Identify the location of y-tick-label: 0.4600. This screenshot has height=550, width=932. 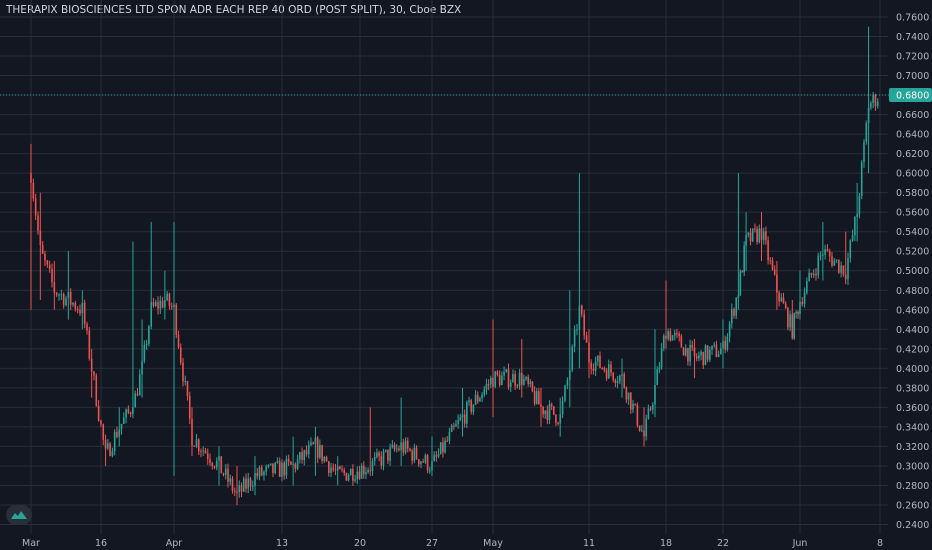
(912, 310).